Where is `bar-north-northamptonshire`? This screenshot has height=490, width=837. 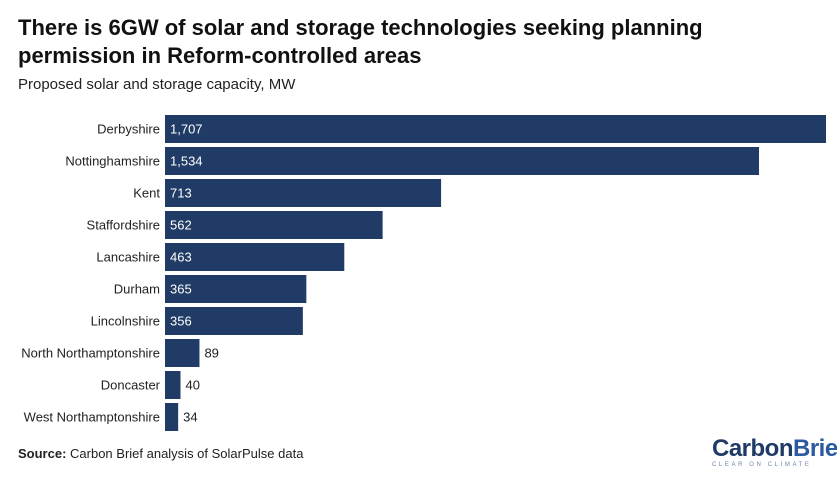 bar-north-northamptonshire is located at coordinates (182, 353).